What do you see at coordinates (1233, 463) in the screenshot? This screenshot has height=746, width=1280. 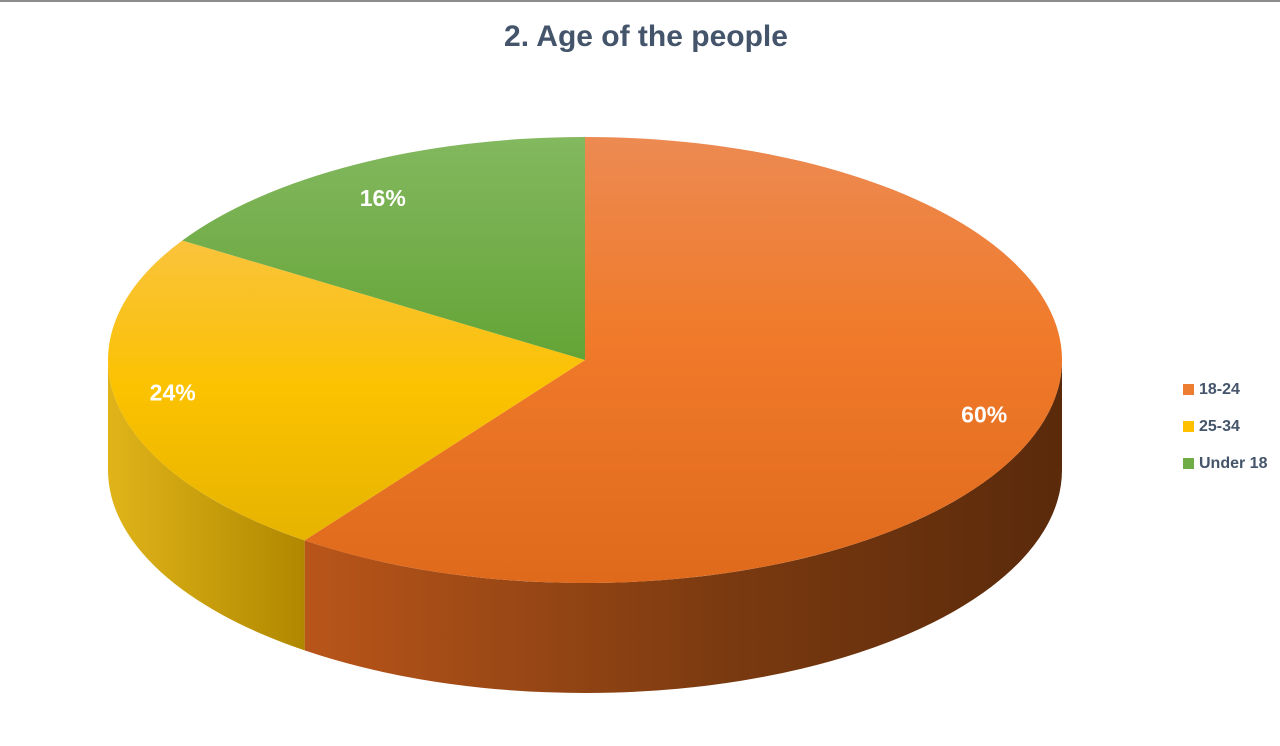 I see `legend-label: Under 18` at bounding box center [1233, 463].